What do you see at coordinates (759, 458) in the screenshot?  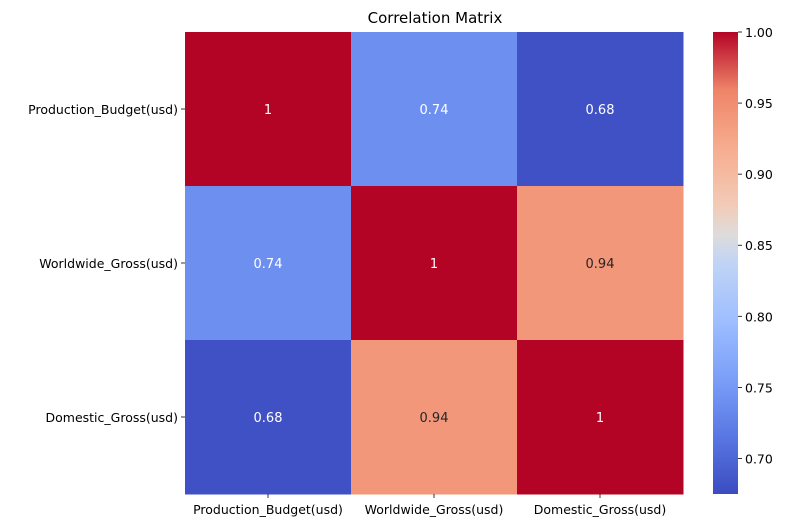 I see `colorbar-tick-label: 0.70` at bounding box center [759, 458].